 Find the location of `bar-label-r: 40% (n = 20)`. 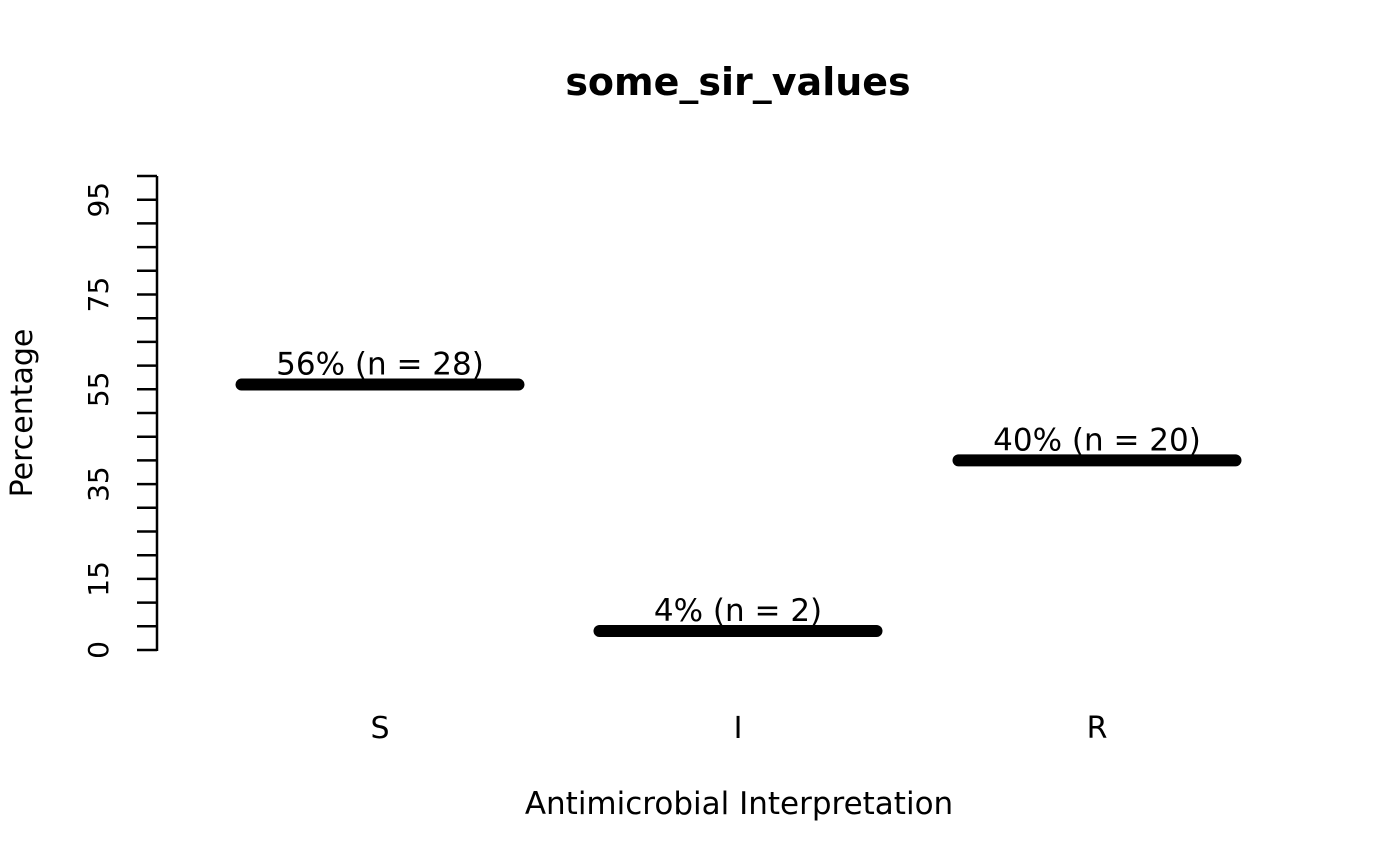

bar-label-r: 40% (n = 20) is located at coordinates (1097, 440).